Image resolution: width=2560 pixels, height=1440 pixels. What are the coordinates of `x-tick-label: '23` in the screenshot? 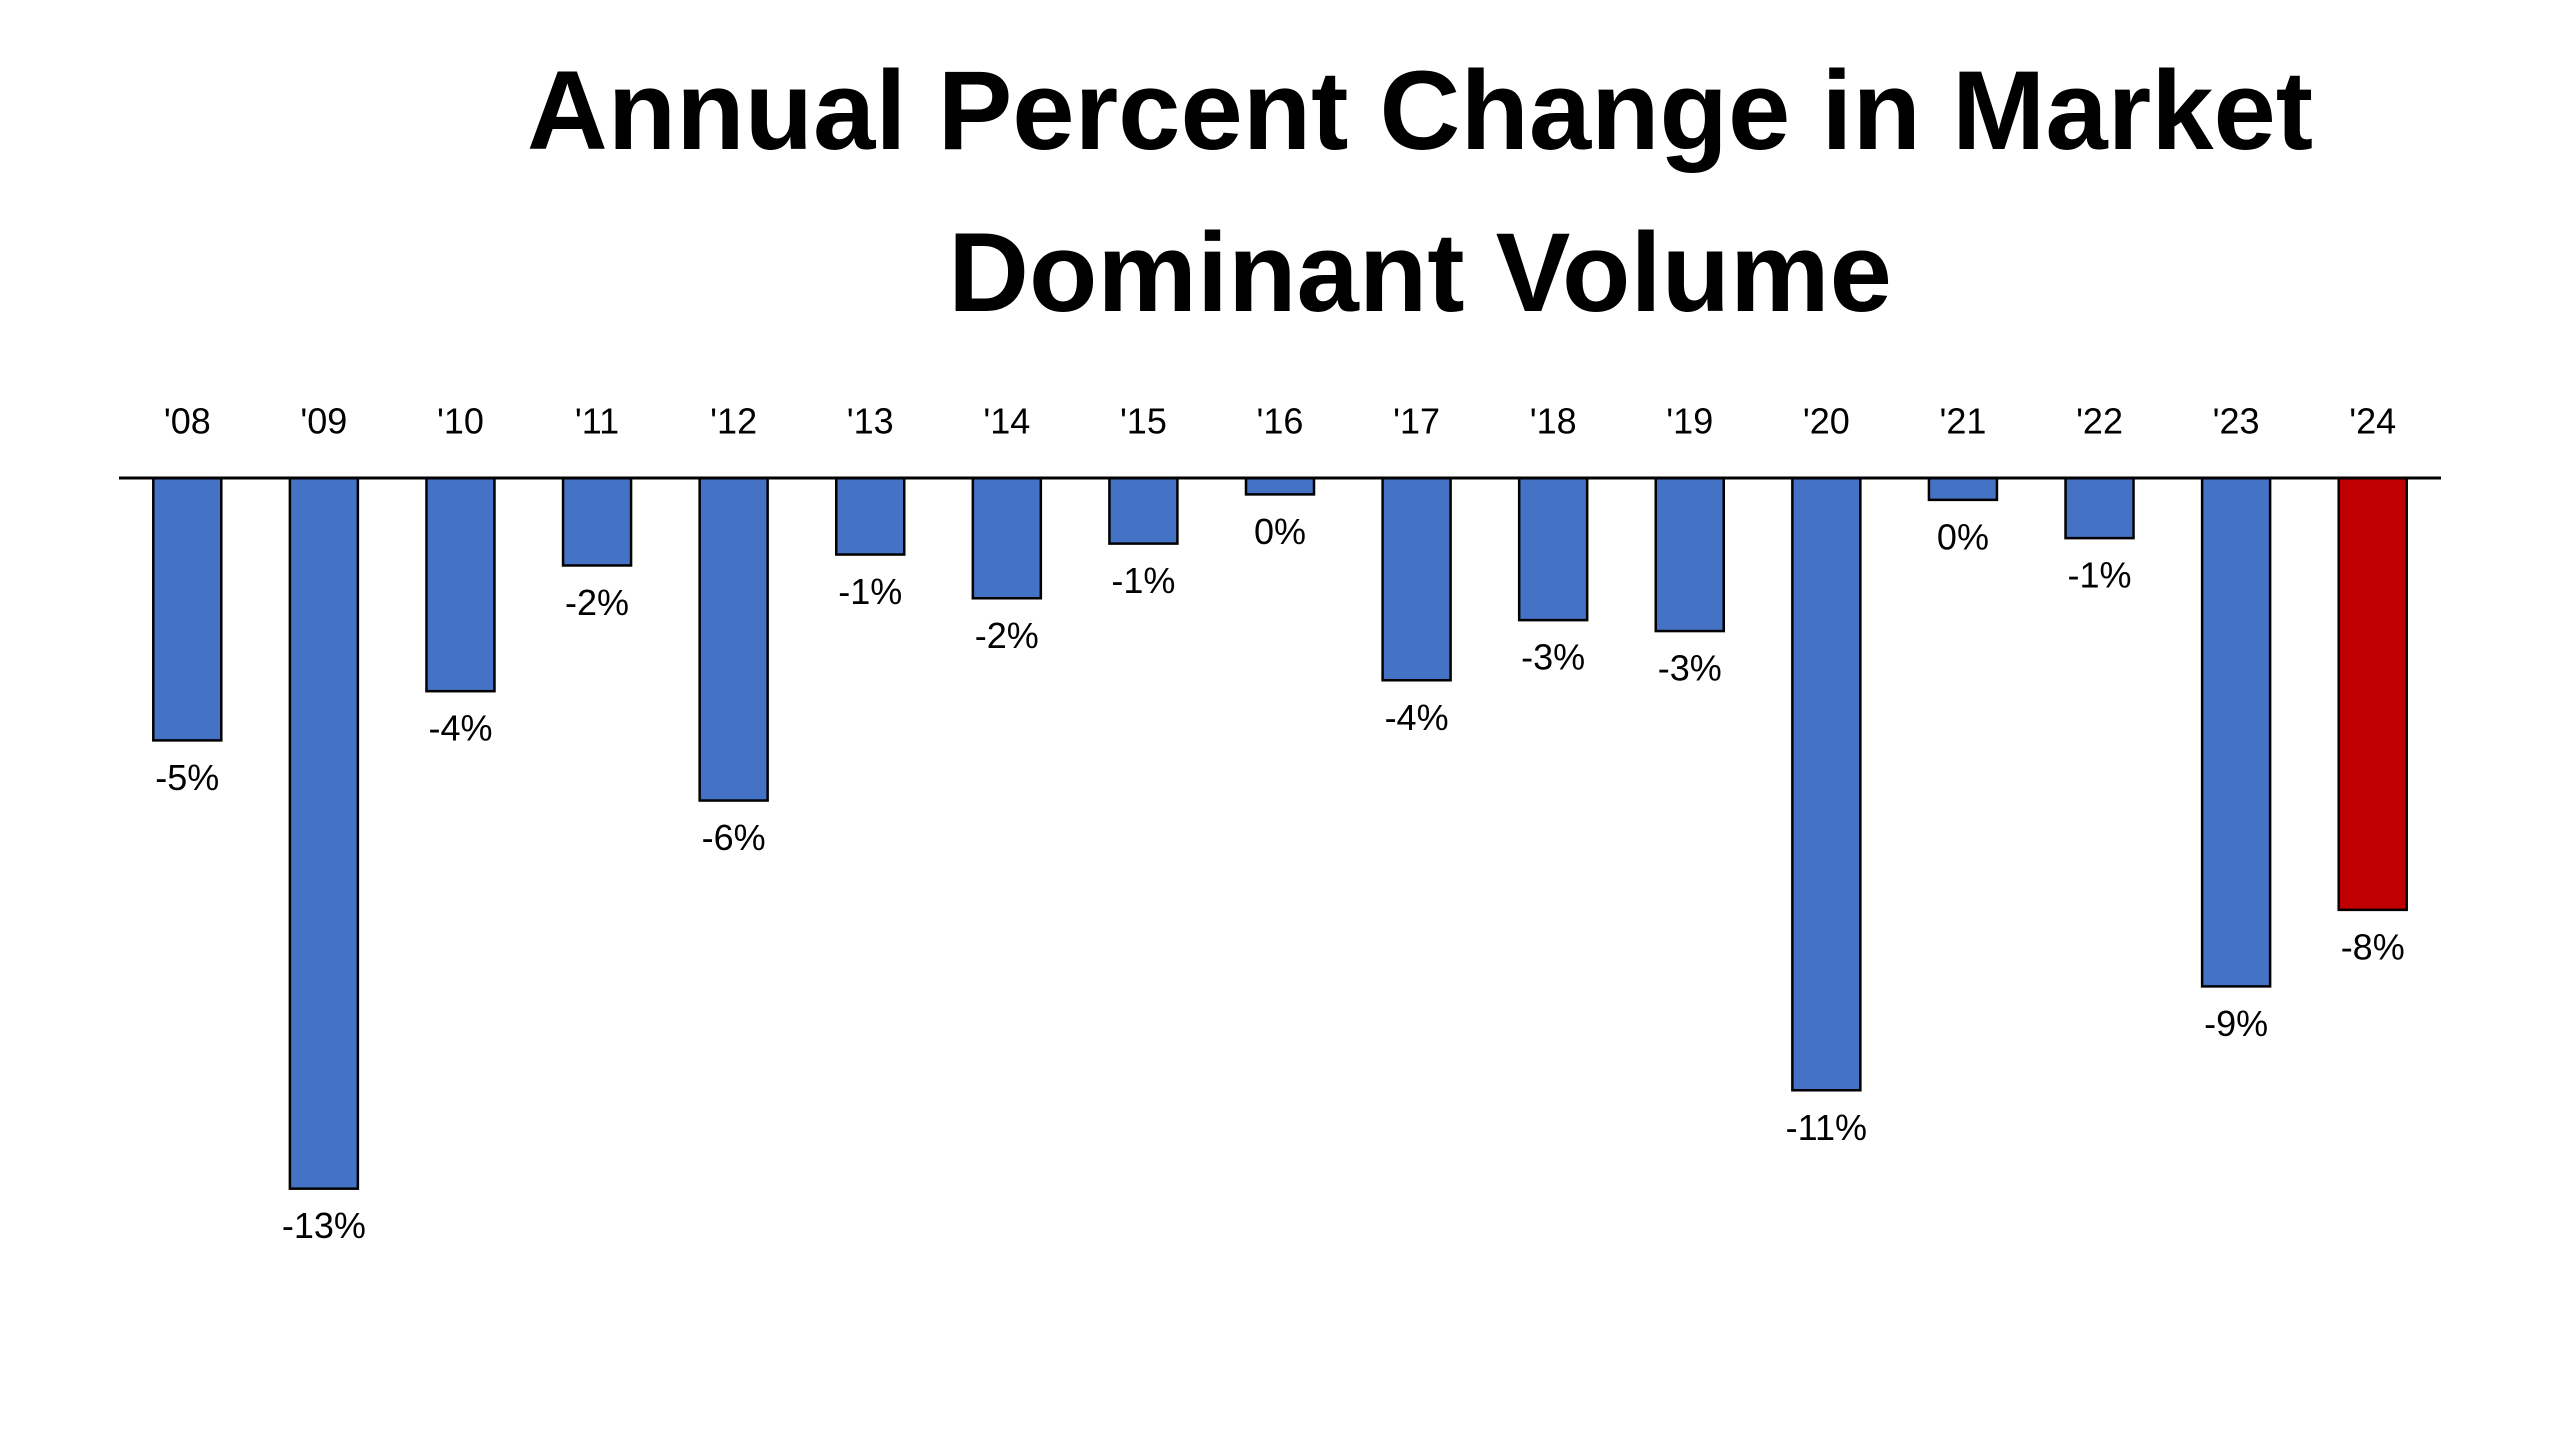 It's located at (2236, 421).